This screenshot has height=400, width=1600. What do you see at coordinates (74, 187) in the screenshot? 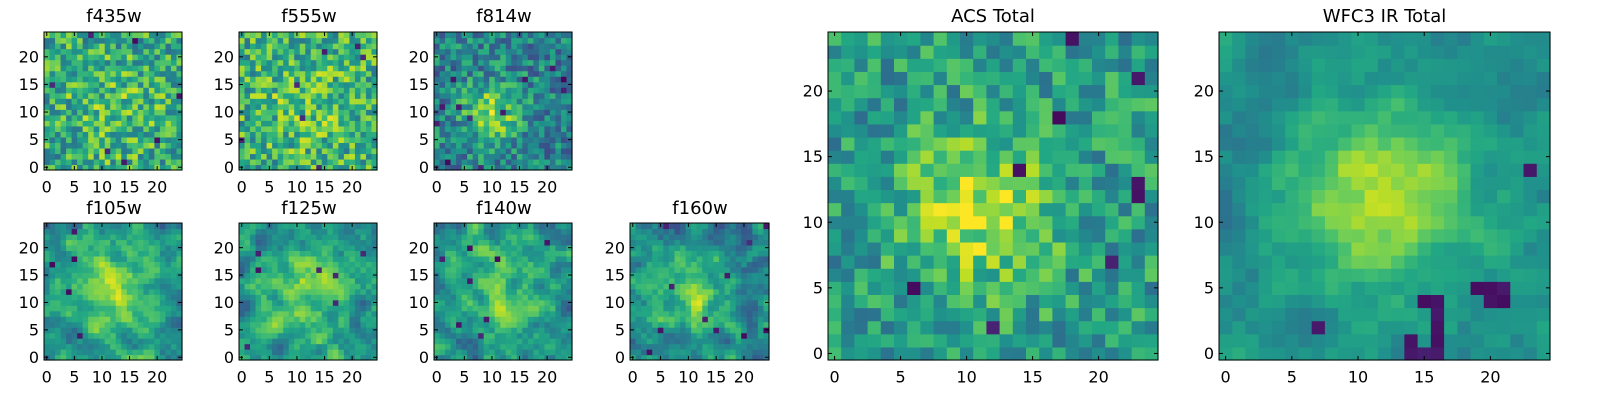
I see `x-tick-label: 5` at bounding box center [74, 187].